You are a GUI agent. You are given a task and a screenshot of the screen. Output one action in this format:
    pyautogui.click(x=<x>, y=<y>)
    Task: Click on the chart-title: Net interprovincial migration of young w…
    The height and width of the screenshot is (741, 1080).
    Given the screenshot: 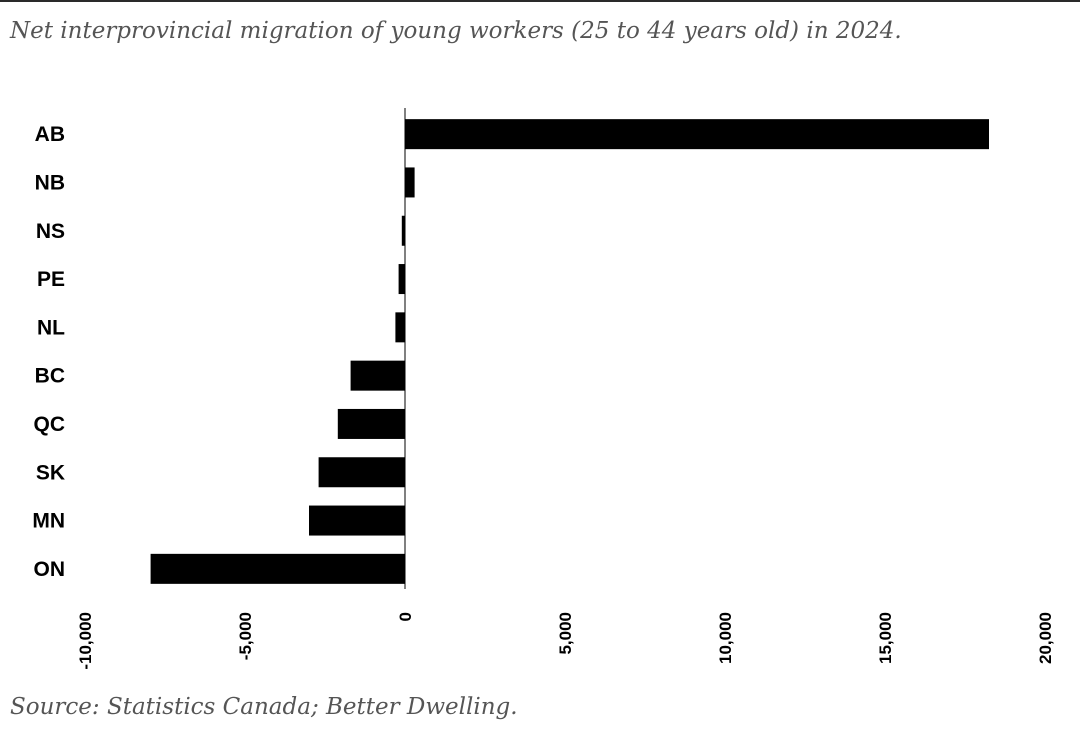 What is the action you would take?
    pyautogui.click(x=456, y=31)
    